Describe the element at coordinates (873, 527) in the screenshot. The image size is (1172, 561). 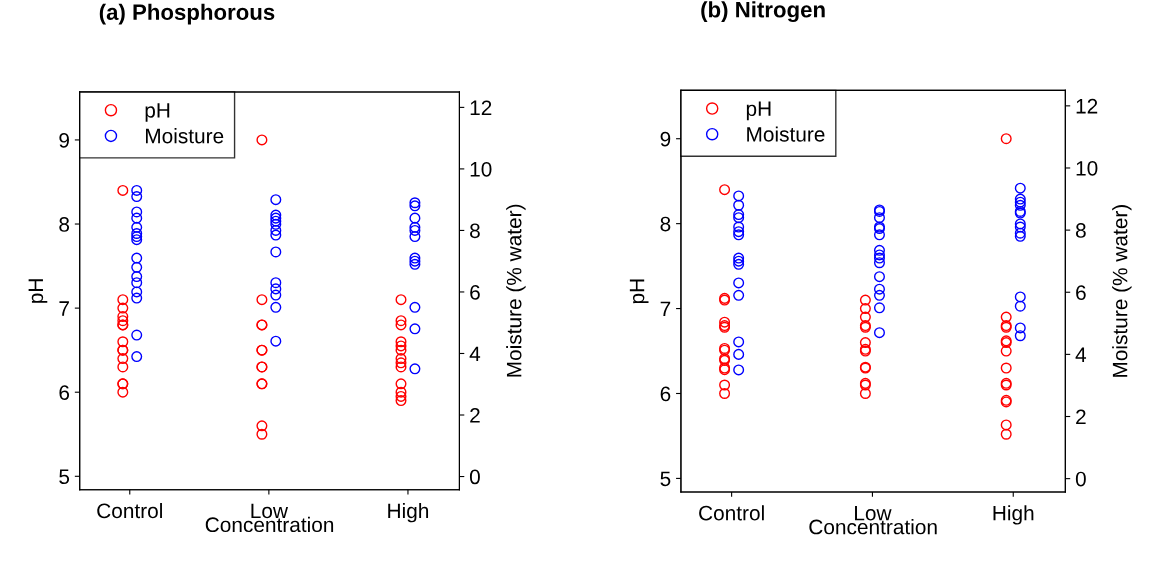
I see `x-axis-title: Concentration` at that location.